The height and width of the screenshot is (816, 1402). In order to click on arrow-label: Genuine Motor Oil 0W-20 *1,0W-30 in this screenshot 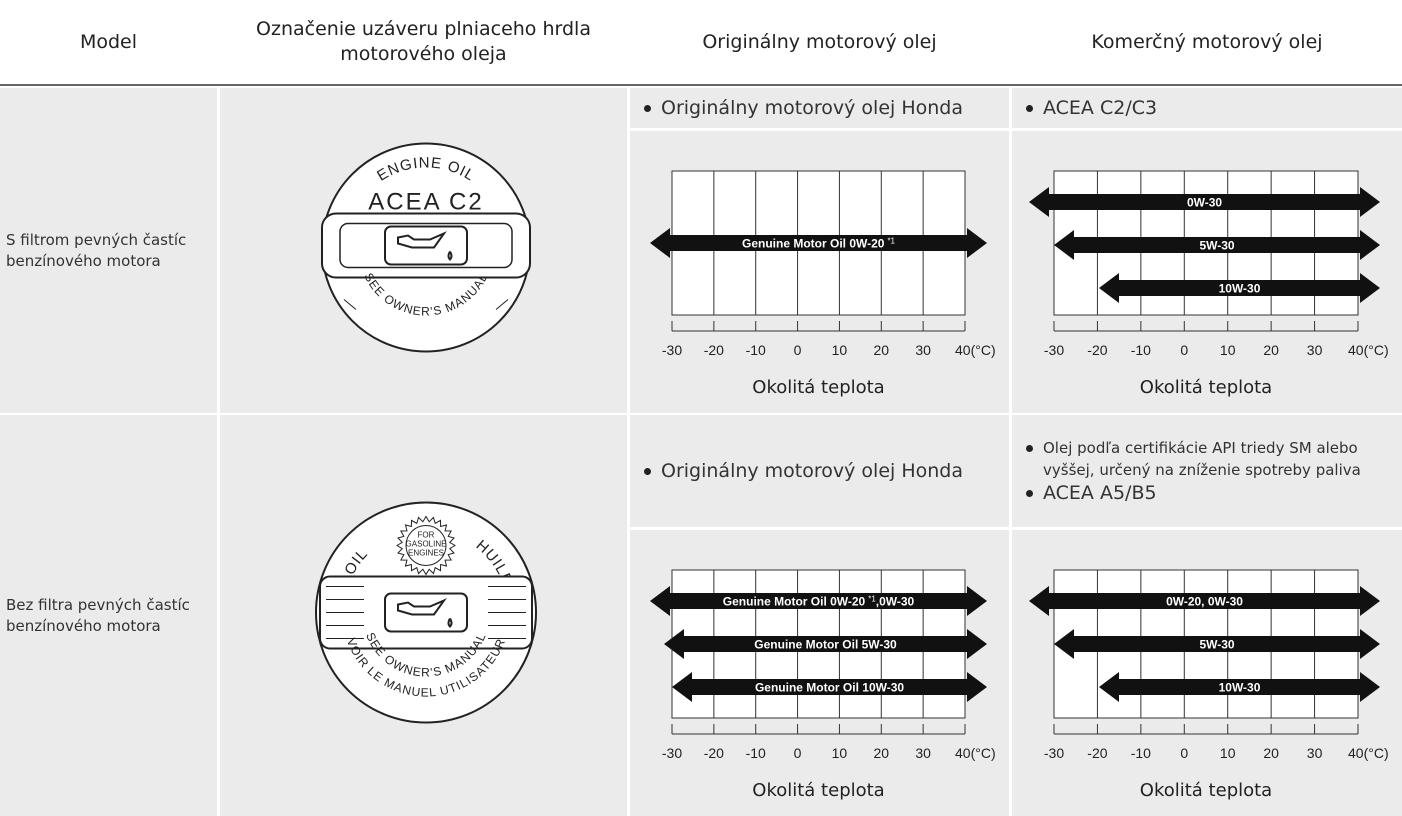, I will do `click(819, 602)`.